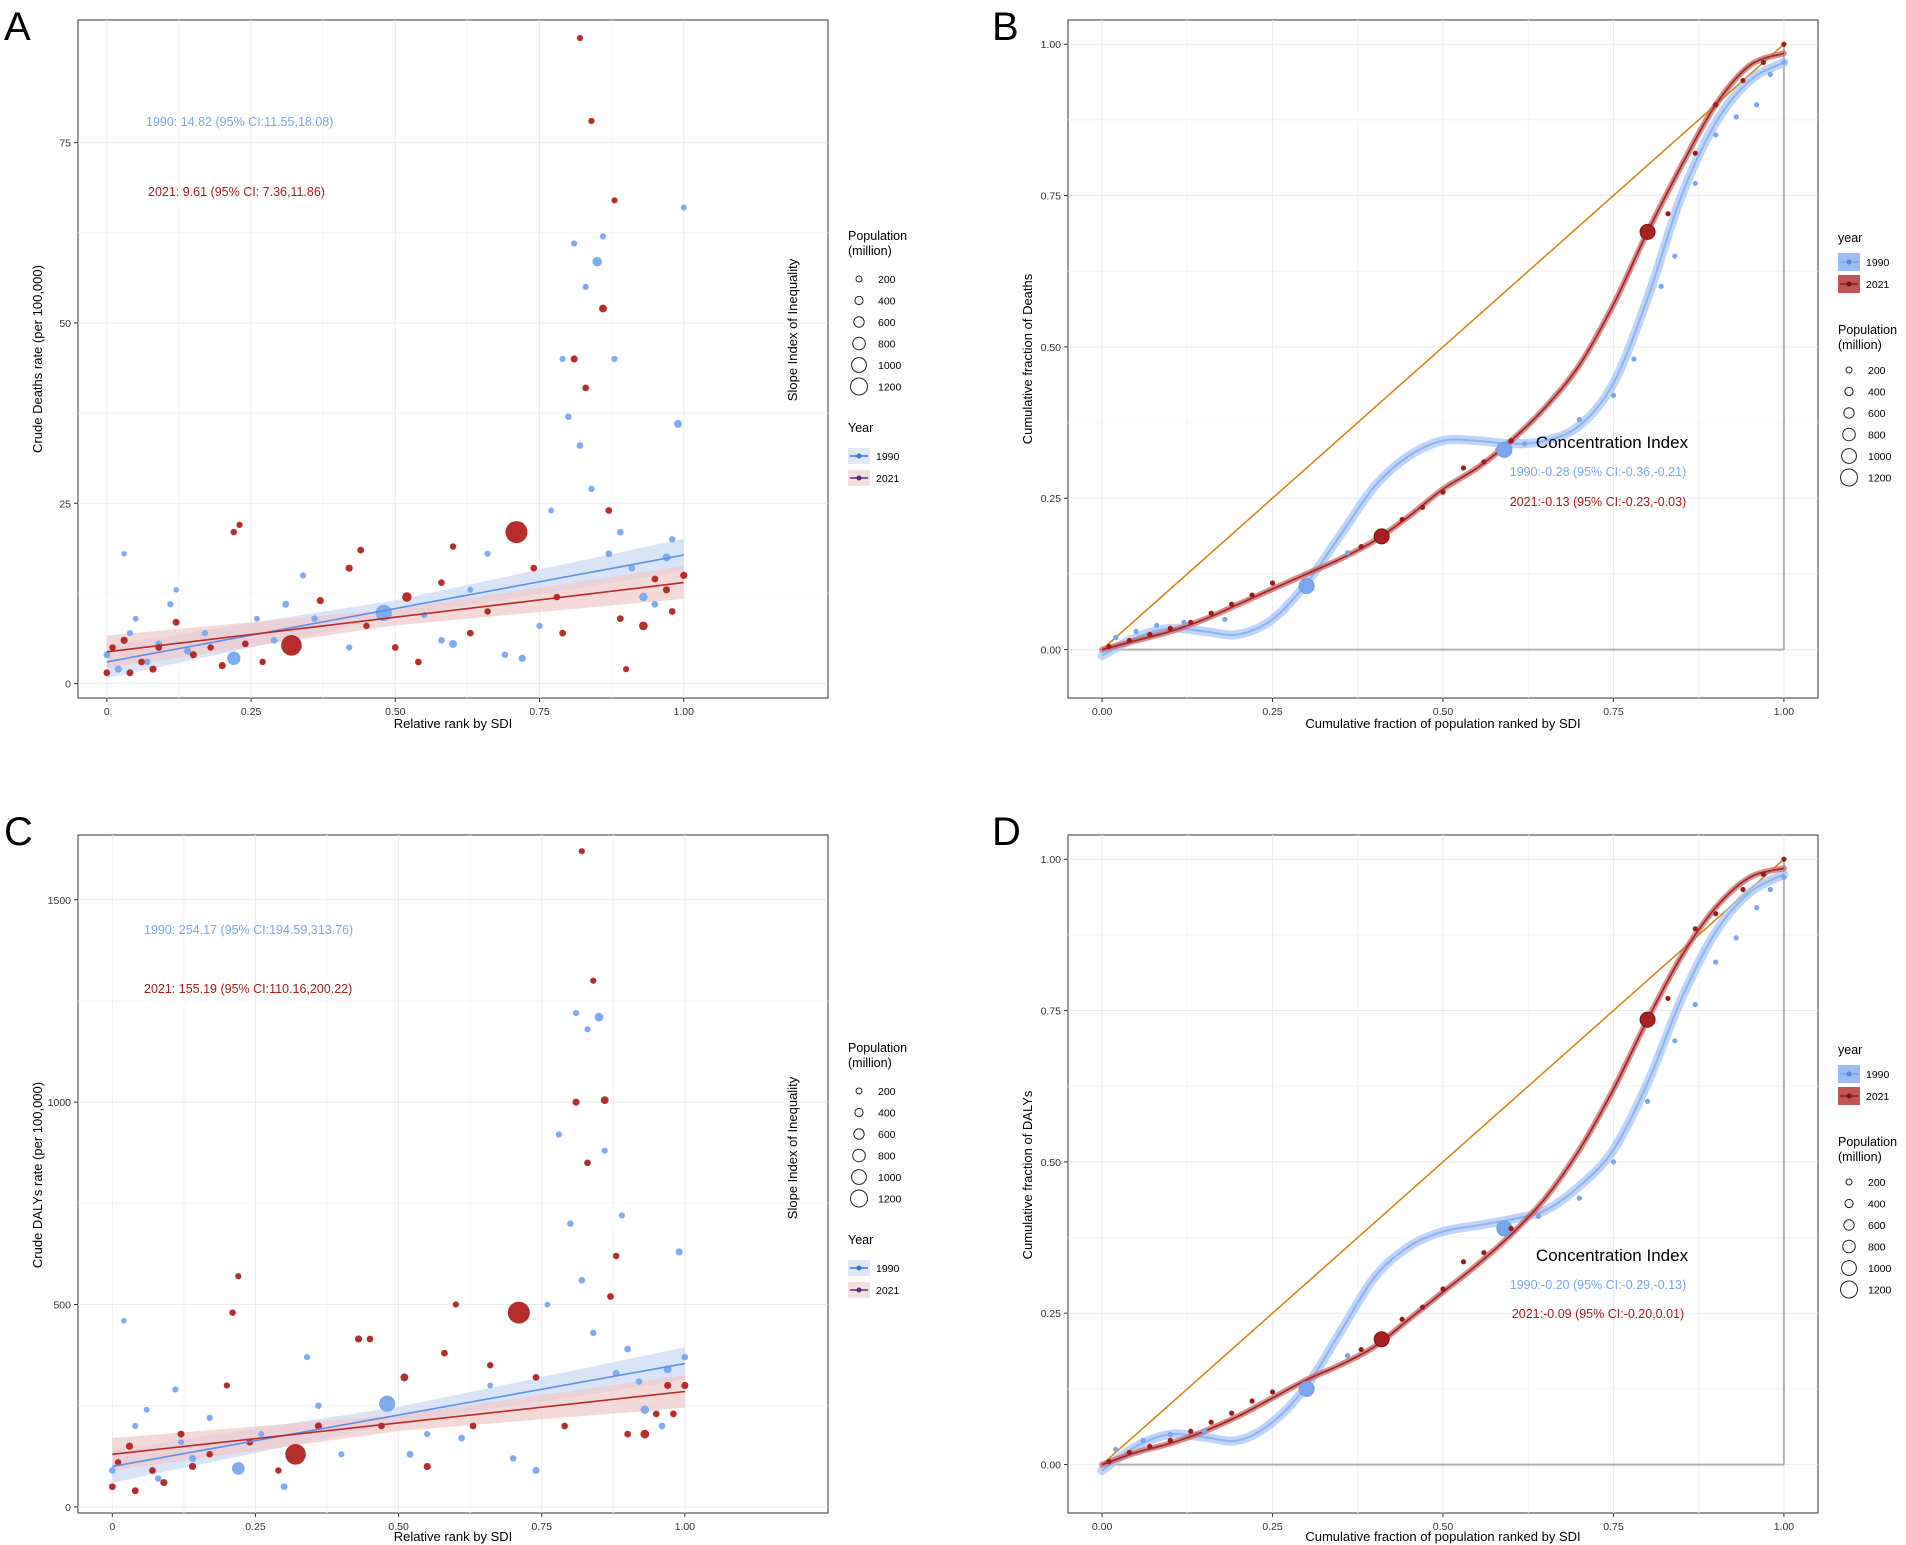  Describe the element at coordinates (1850, 1050) in the screenshot. I see `legend-d-year-title: year` at that location.